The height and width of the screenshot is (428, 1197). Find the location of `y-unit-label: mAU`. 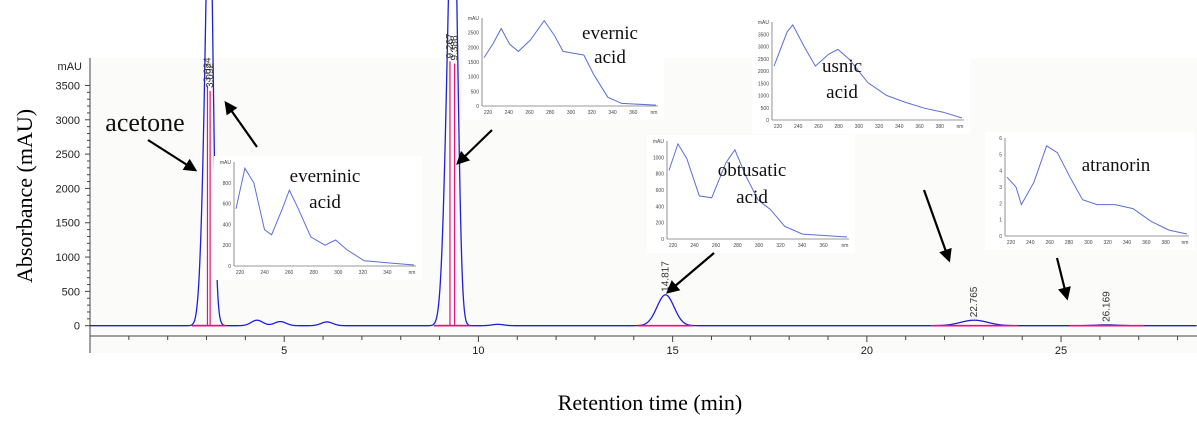

y-unit-label: mAU is located at coordinates (70, 67).